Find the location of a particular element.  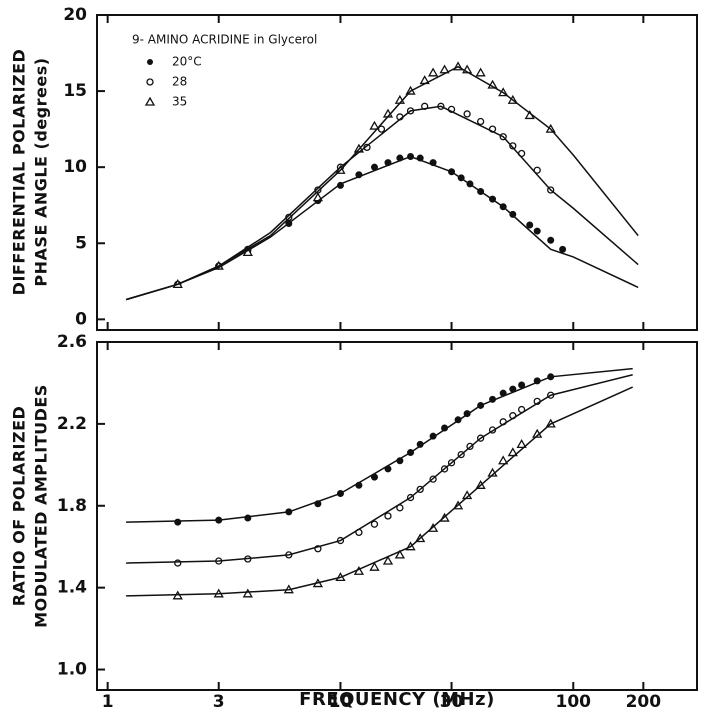

y-tick-label: 0 is located at coordinates (81, 319).